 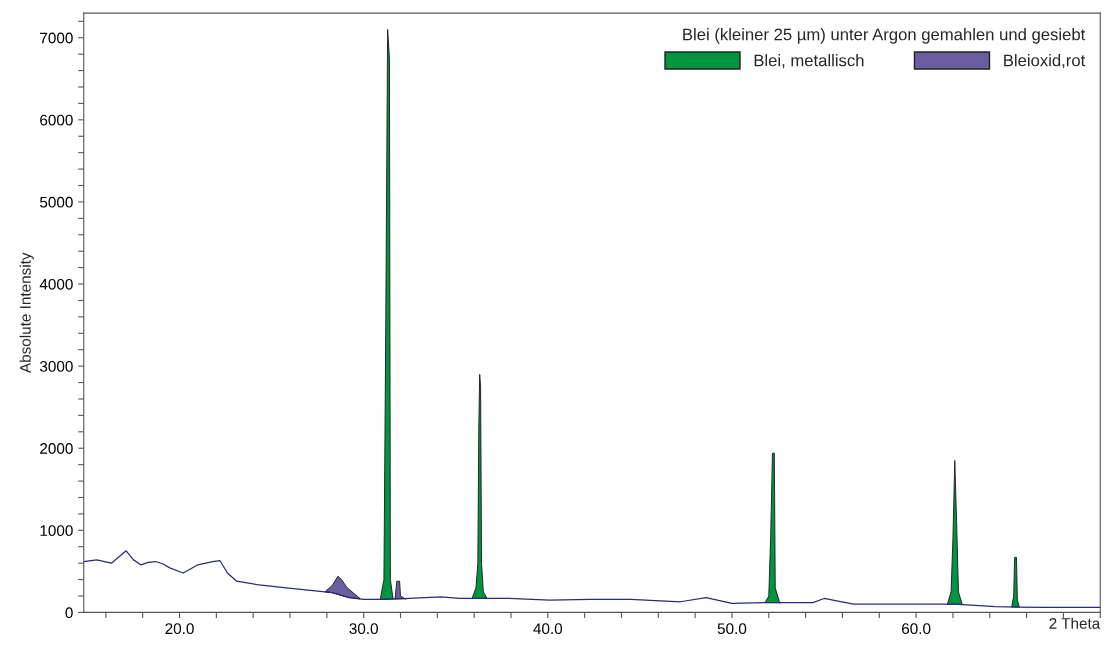 I want to click on y-tick-label: 6000, so click(x=56, y=120).